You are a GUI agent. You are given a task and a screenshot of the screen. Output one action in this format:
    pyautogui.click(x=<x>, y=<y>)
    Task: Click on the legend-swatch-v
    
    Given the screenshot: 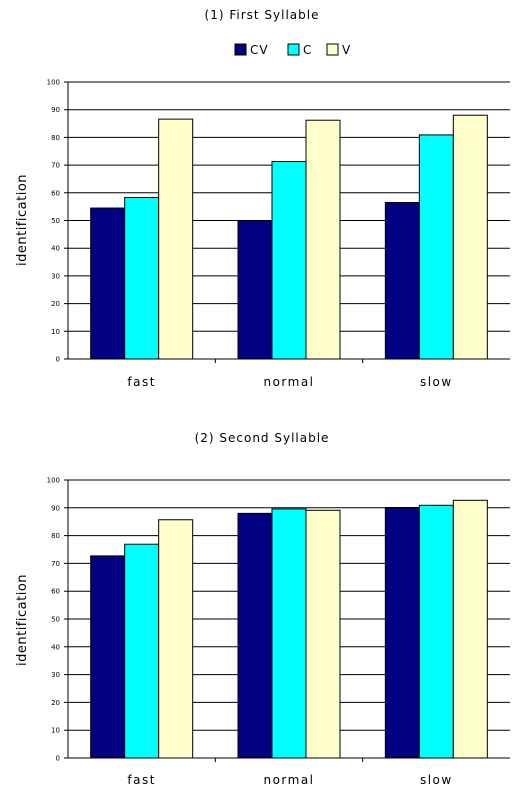 What is the action you would take?
    pyautogui.click(x=332, y=49)
    